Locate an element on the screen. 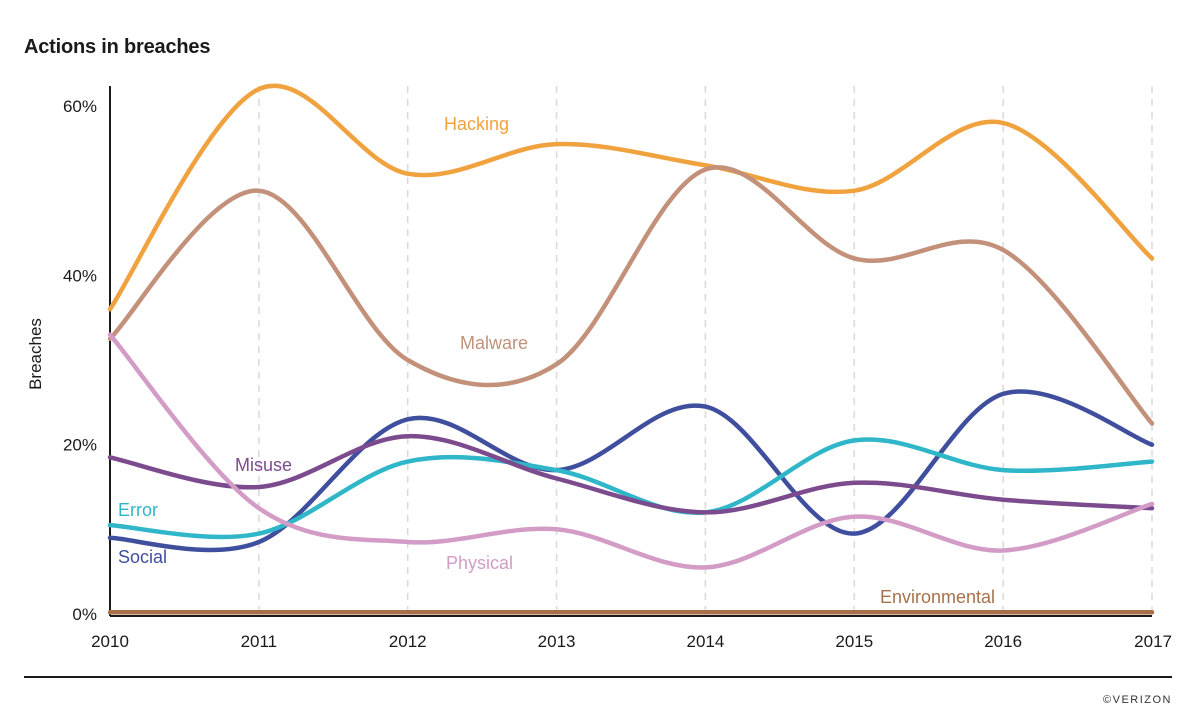 The width and height of the screenshot is (1200, 720). x-tick-labels: 2010 2011 2012 2013 2014 2015 2016 2017 is located at coordinates (631, 641).